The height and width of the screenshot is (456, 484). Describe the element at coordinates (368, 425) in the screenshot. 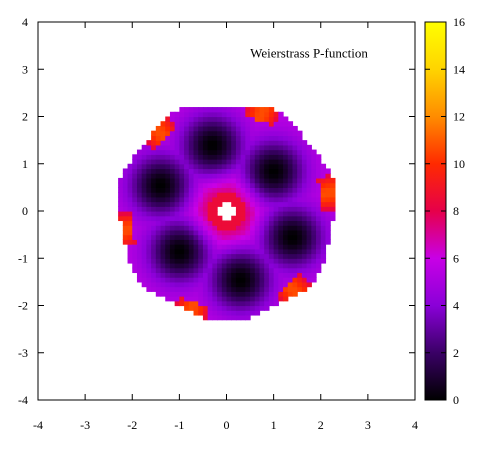

I see `x-tick-label: 3` at that location.